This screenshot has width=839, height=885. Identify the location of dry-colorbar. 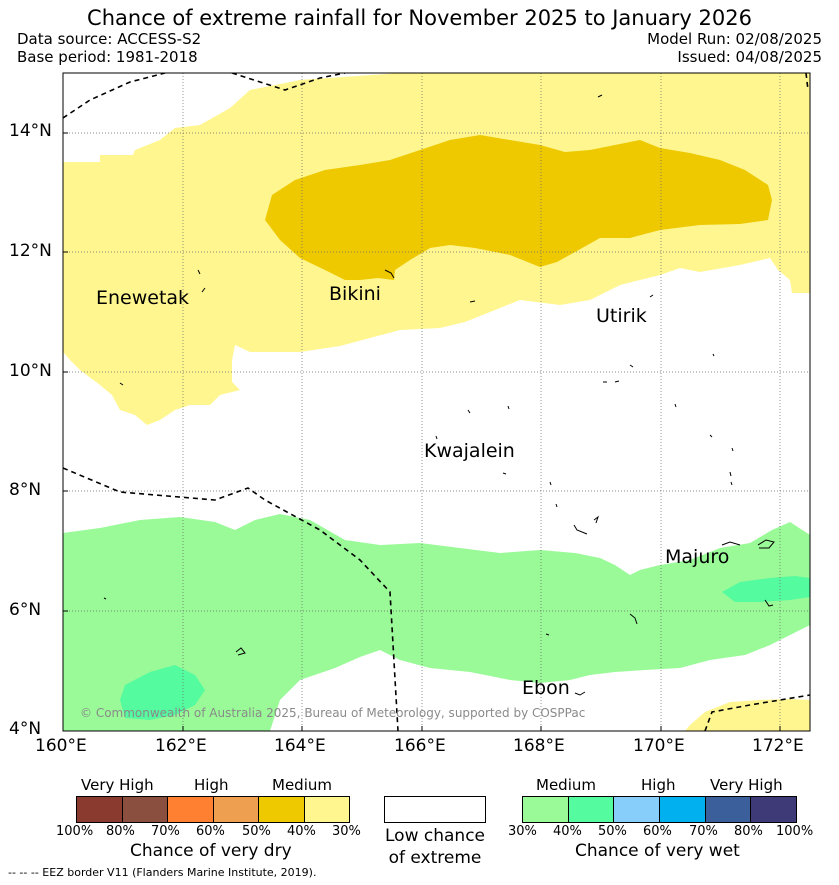
(213, 809).